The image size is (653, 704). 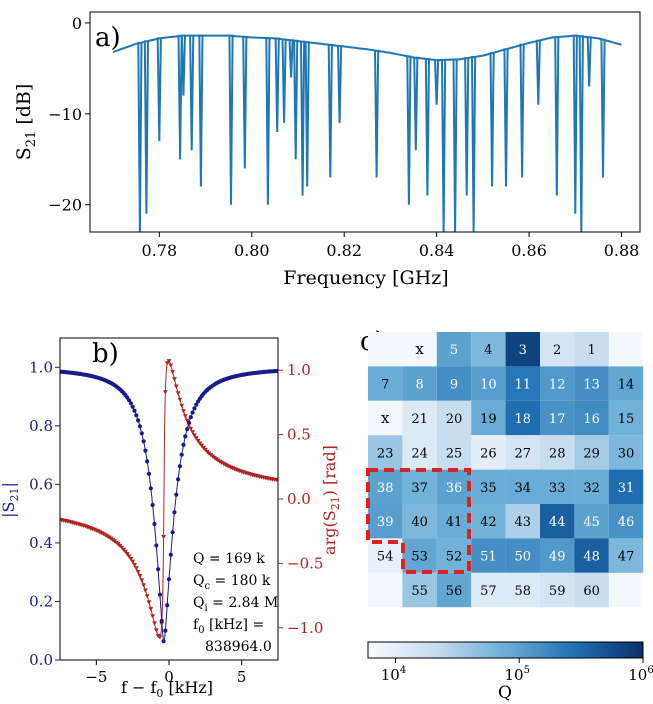 I want to click on right-y-tick-label: 0.5, so click(x=299, y=435).